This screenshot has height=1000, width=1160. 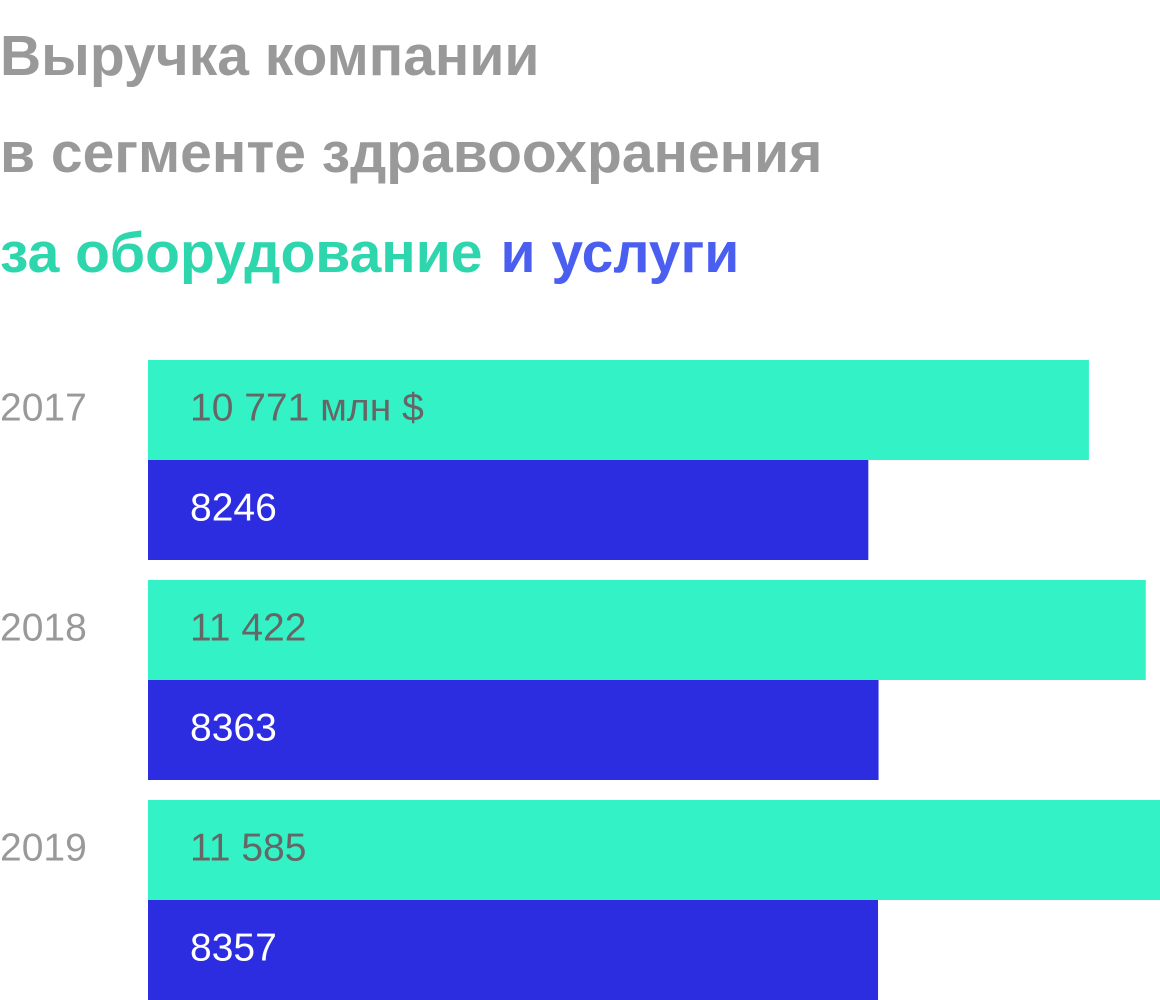 What do you see at coordinates (307, 407) in the screenshot?
I see `value-label: 10 771 млн $` at bounding box center [307, 407].